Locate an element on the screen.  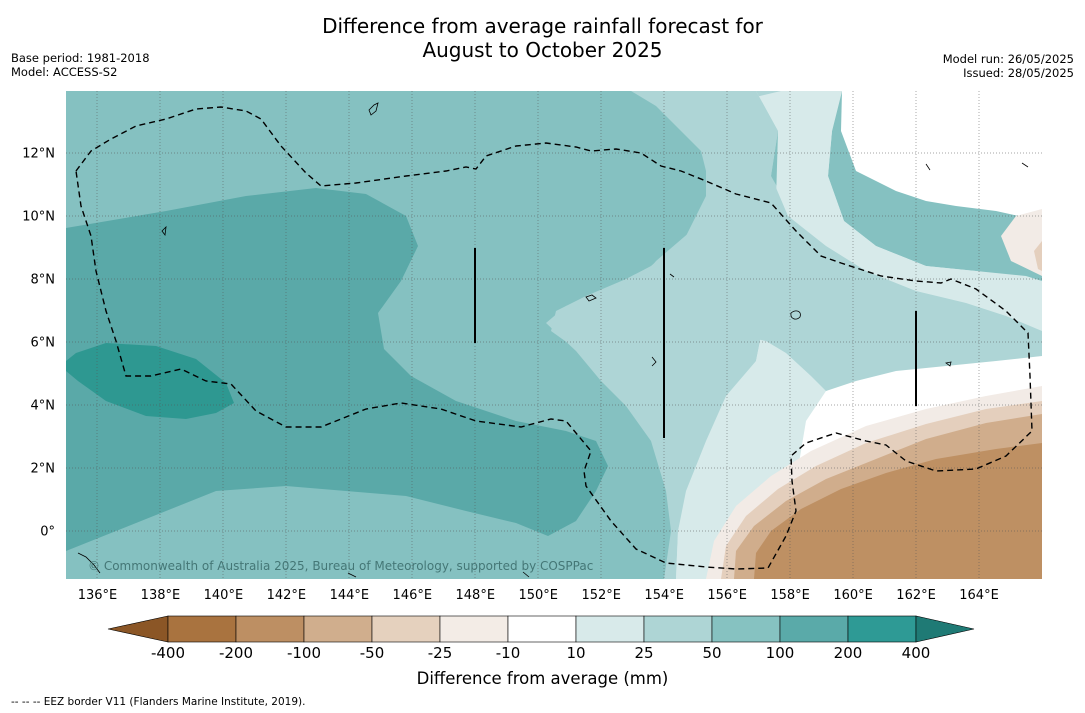
latitude-tick-label: 0° is located at coordinates (47, 532).